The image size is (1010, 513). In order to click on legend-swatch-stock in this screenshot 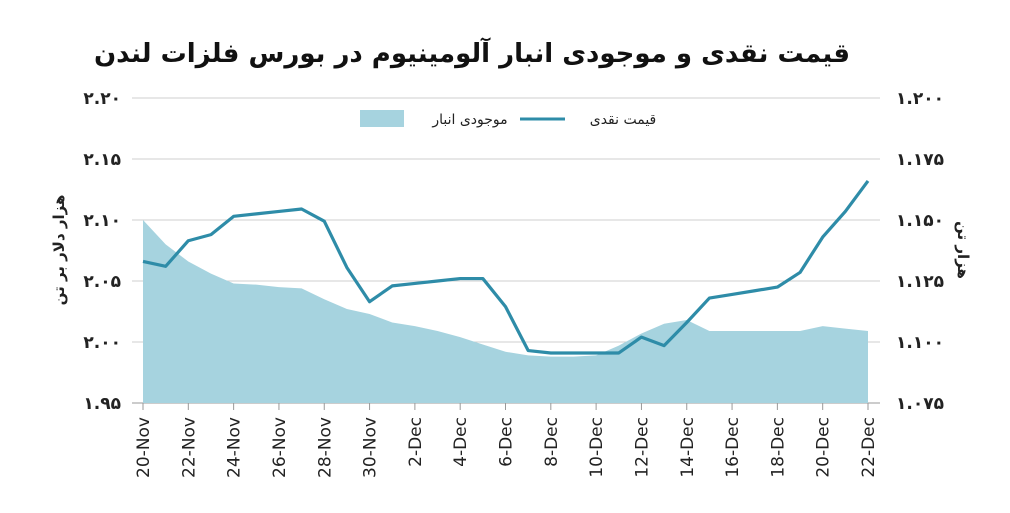, I will do `click(382, 118)`.